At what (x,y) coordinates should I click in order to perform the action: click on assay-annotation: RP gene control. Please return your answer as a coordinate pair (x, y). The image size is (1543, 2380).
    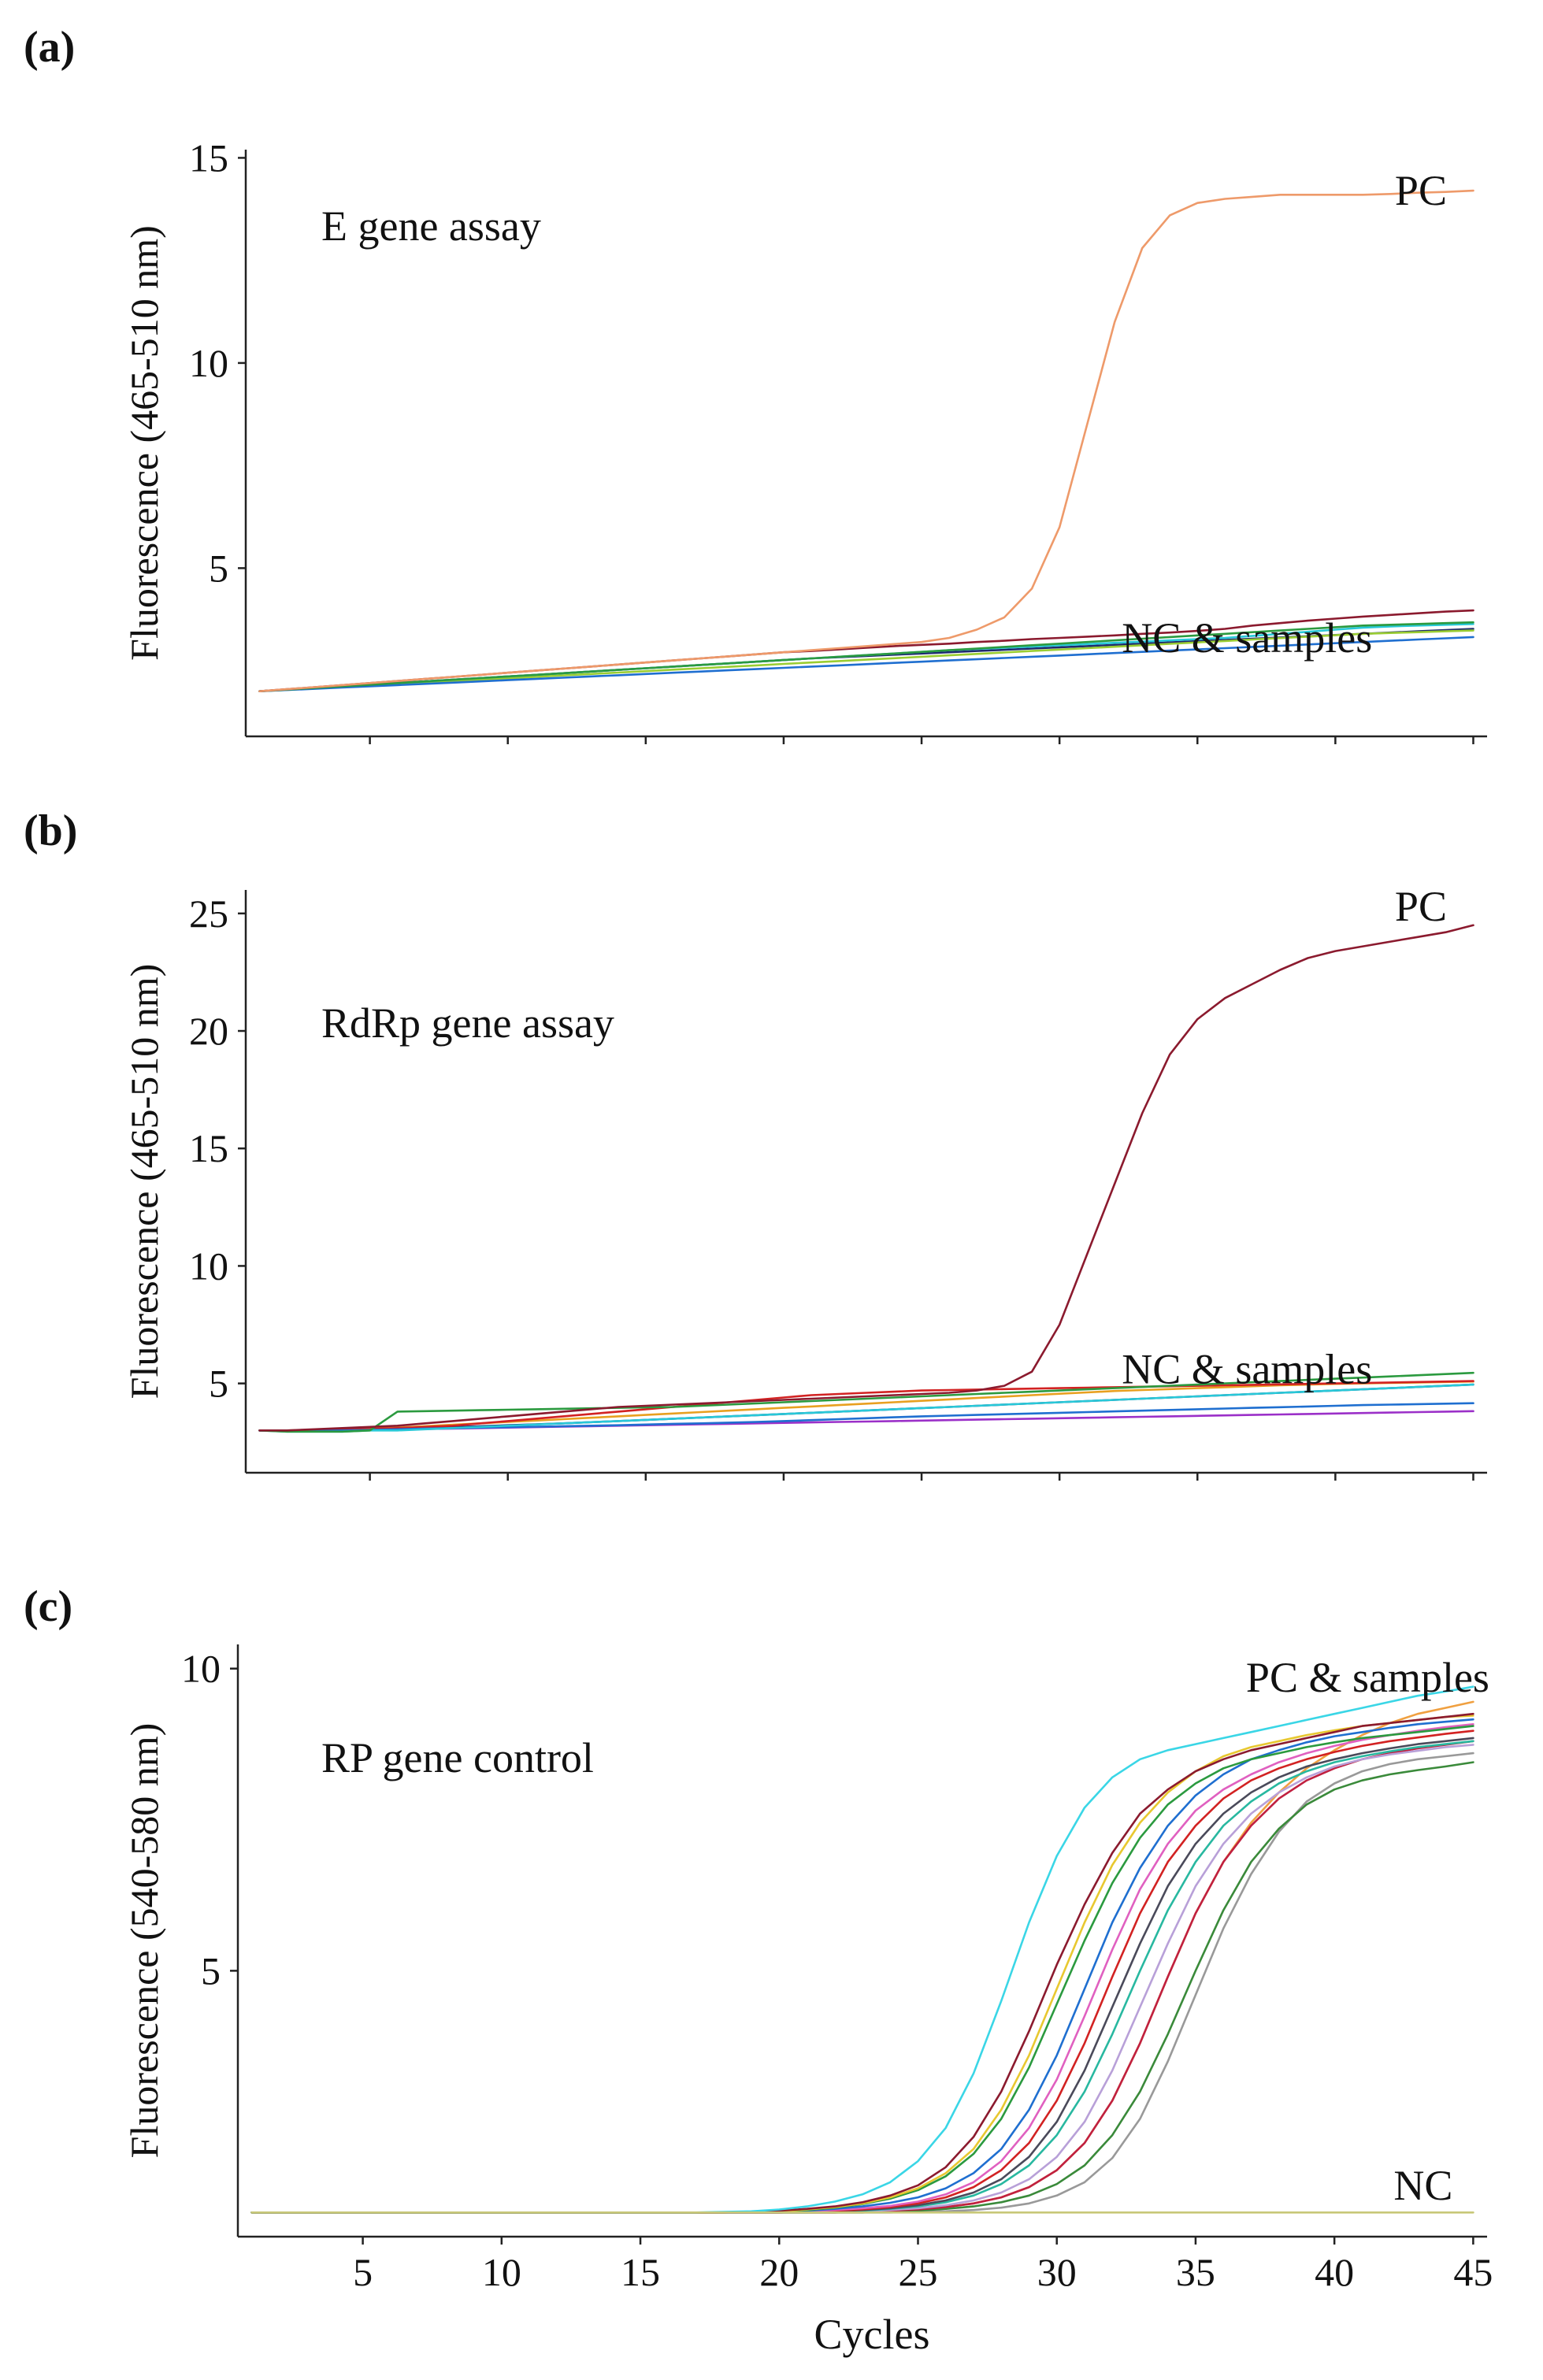
    Looking at the image, I should click on (457, 1757).